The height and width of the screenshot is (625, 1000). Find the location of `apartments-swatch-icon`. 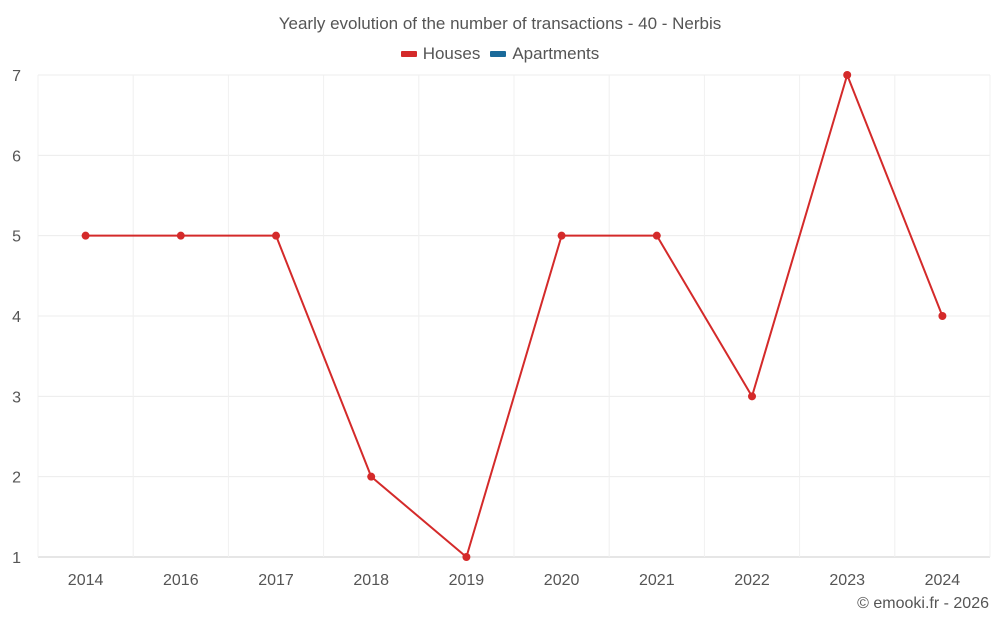

apartments-swatch-icon is located at coordinates (498, 54).